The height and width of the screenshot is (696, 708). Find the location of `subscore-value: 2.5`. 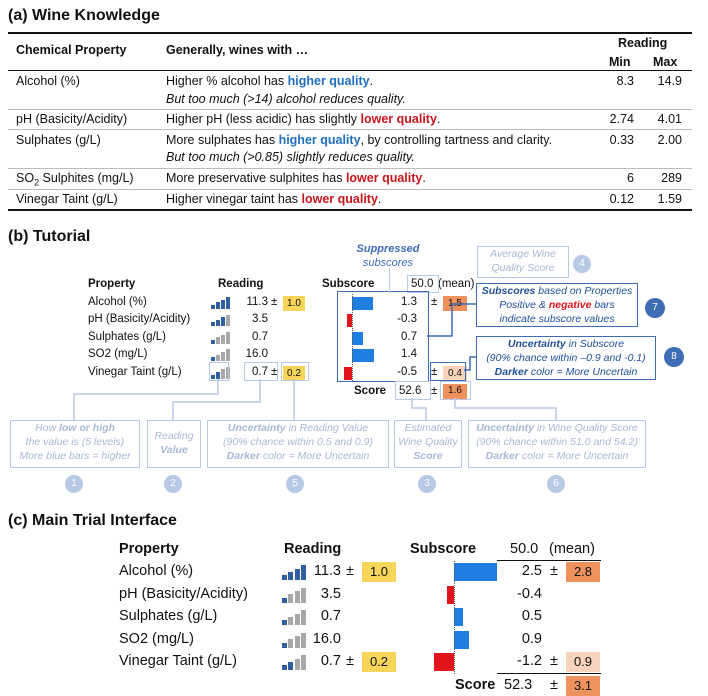

subscore-value: 2.5 is located at coordinates (531, 571).